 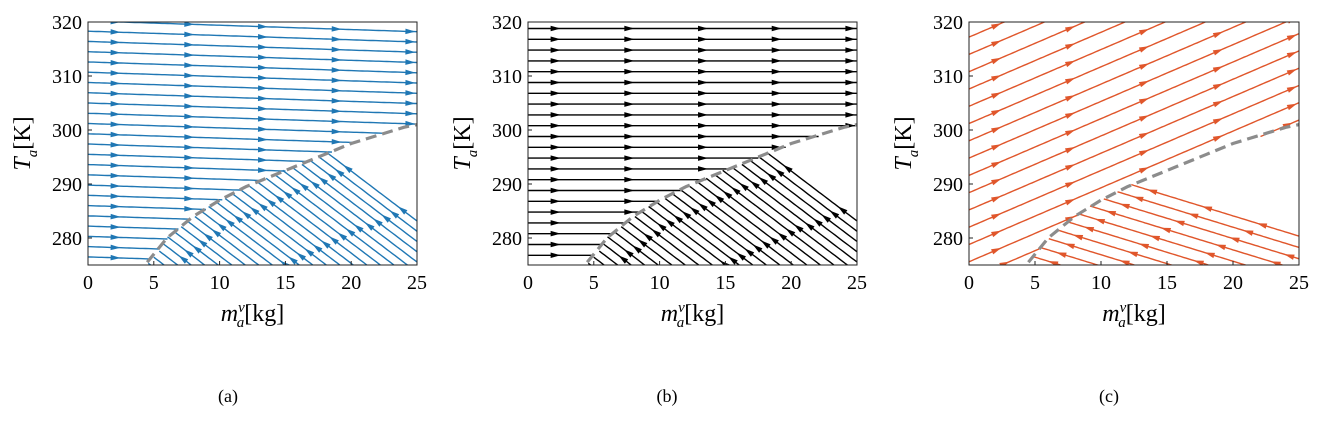 I want to click on plot-area, so click(x=252, y=143).